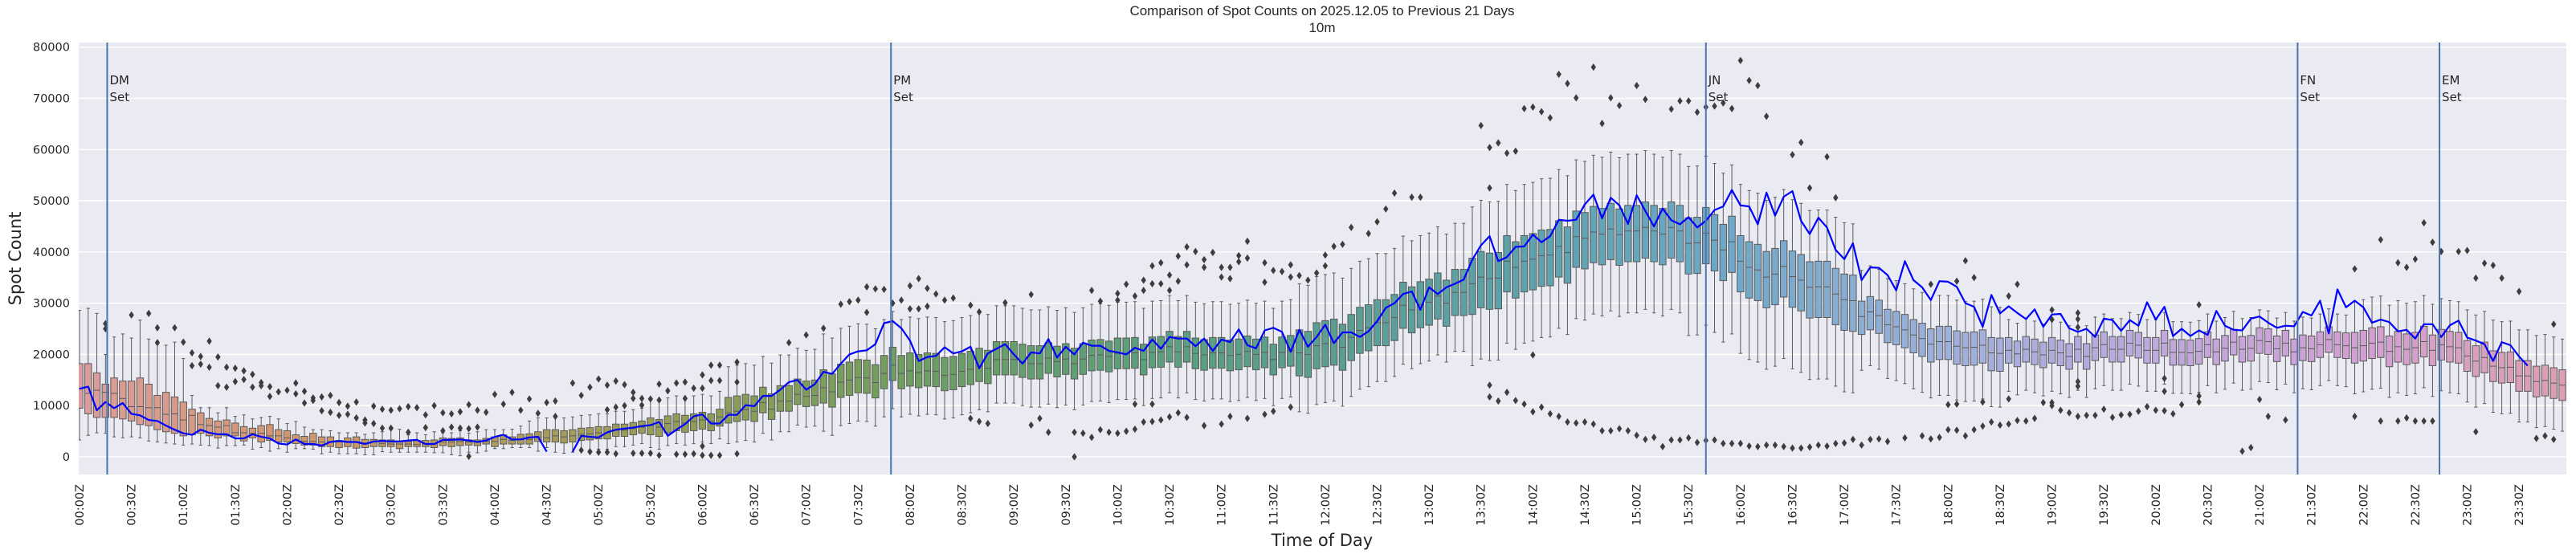 Image resolution: width=2576 pixels, height=558 pixels. What do you see at coordinates (807, 505) in the screenshot?
I see `x-tick-label: 07:00Z` at bounding box center [807, 505].